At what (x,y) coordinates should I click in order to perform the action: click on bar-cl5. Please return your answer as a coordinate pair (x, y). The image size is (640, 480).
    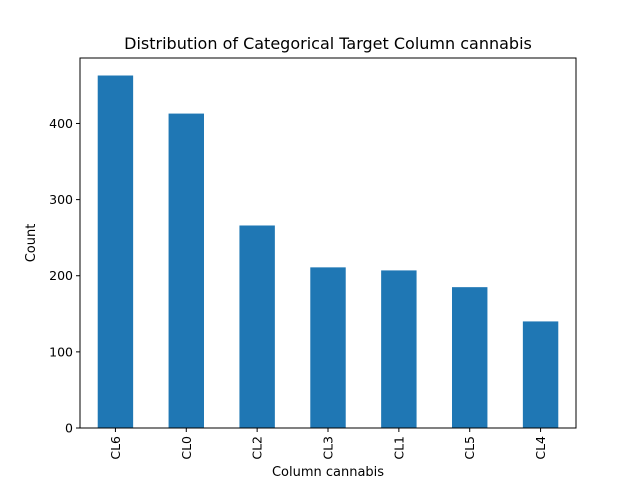
    Looking at the image, I should click on (470, 357).